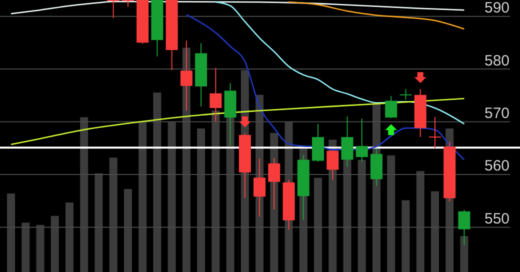 The width and height of the screenshot is (520, 272). What do you see at coordinates (497, 61) in the screenshot?
I see `y-tick-label: 580` at bounding box center [497, 61].